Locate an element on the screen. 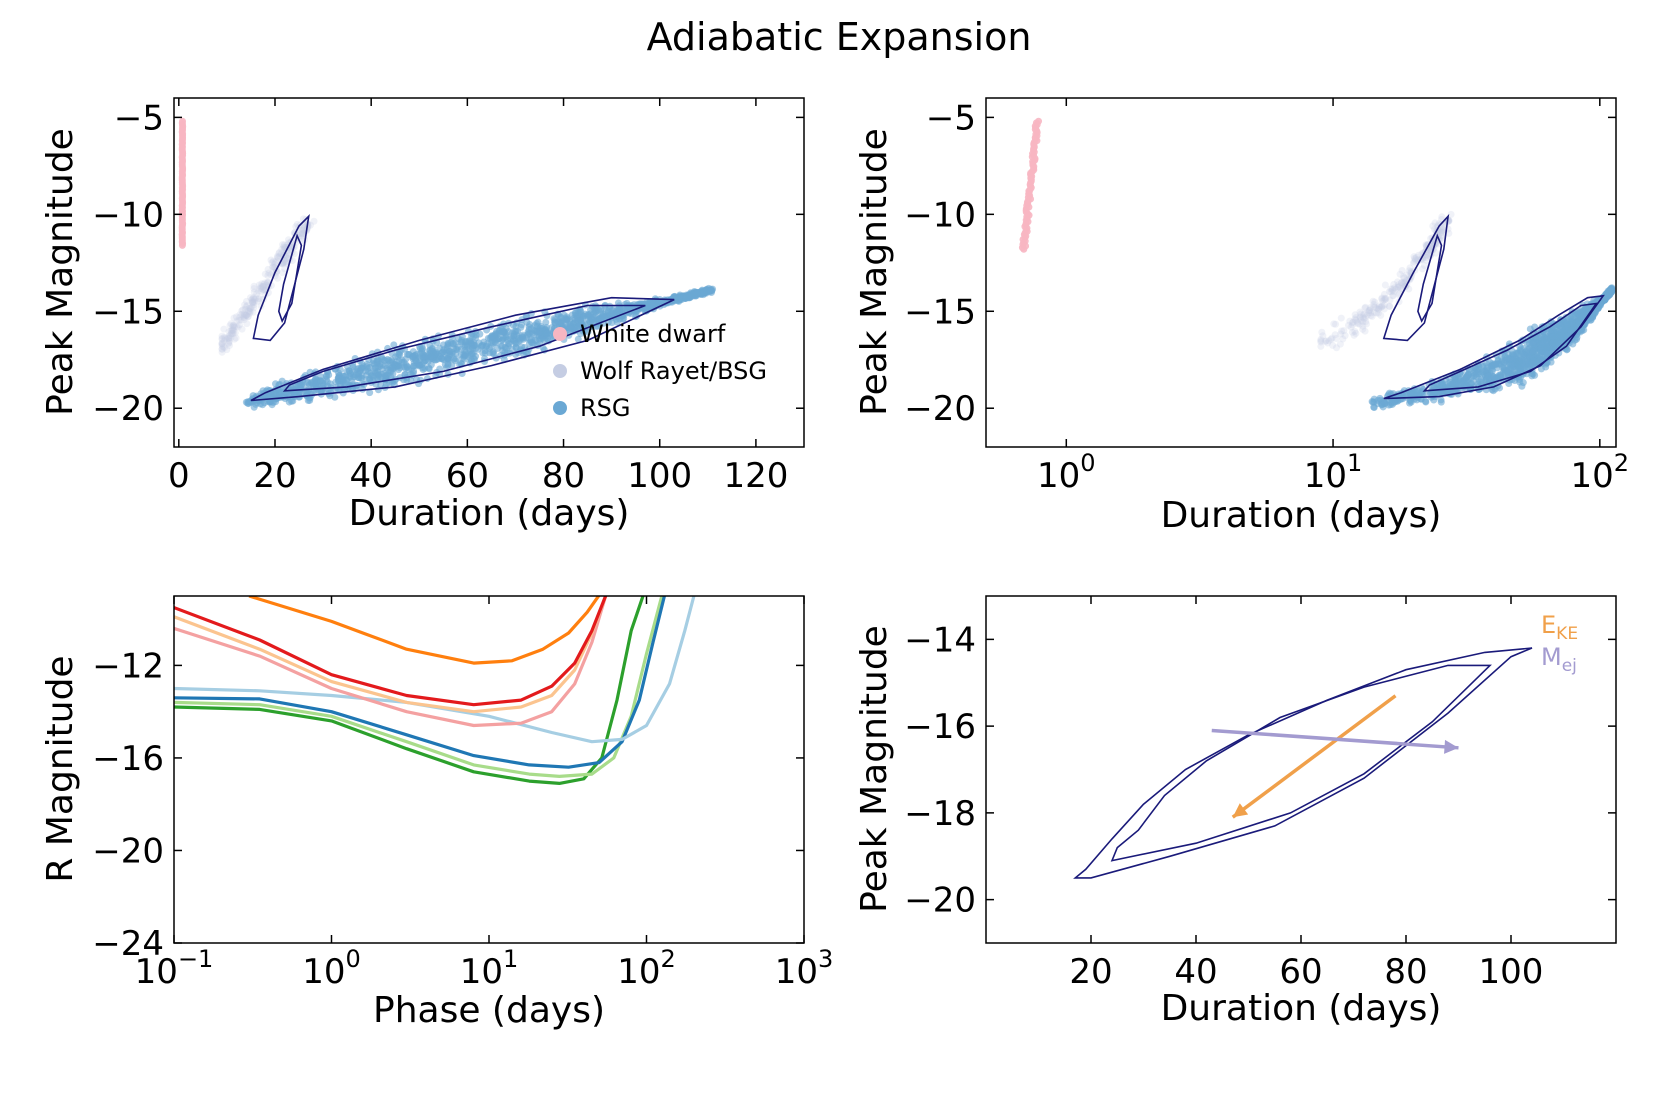  y-axis-label: R Magnitude is located at coordinates (60, 768).